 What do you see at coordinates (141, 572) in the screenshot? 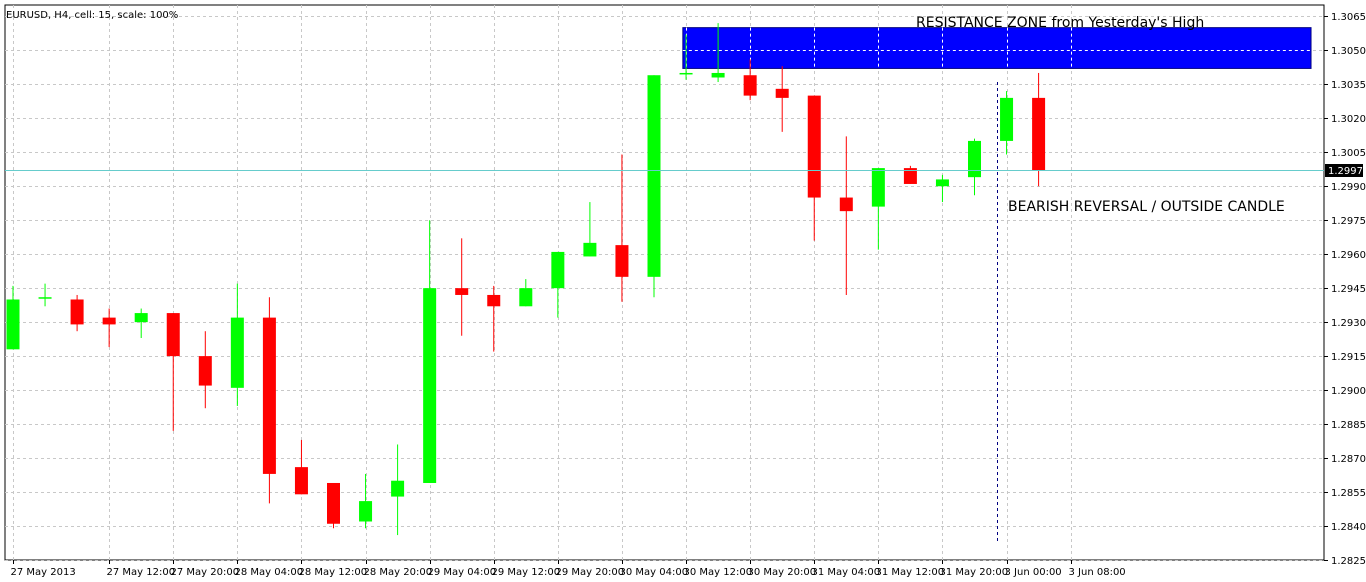
I see `x-tick-label: 27 May 12:00` at bounding box center [141, 572].